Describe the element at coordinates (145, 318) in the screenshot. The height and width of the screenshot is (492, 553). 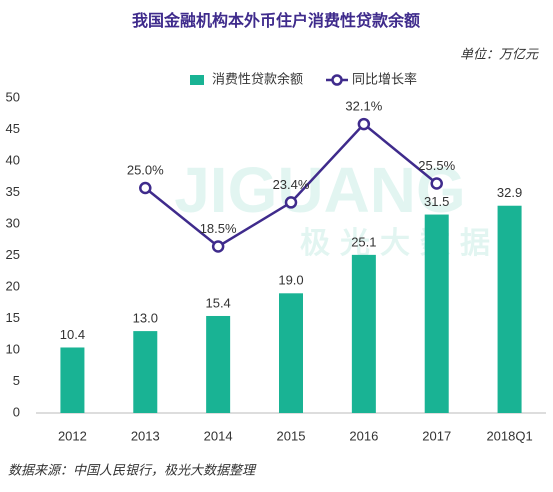
I see `data-label: 13.0` at that location.